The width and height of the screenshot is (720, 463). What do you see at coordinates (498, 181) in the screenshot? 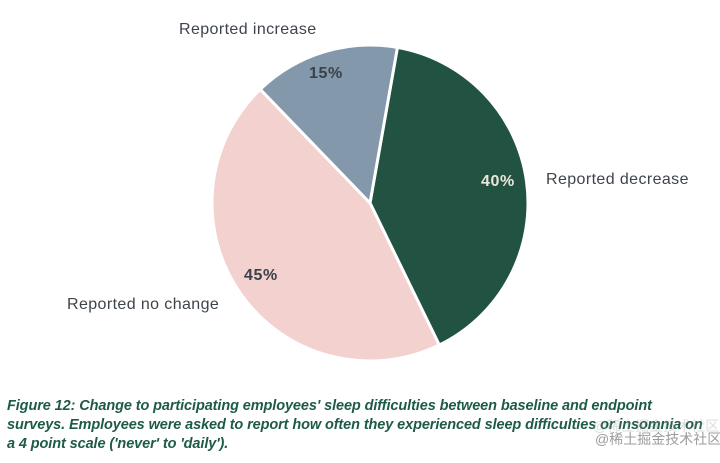
I see `pct-label-decrease: 40%` at bounding box center [498, 181].